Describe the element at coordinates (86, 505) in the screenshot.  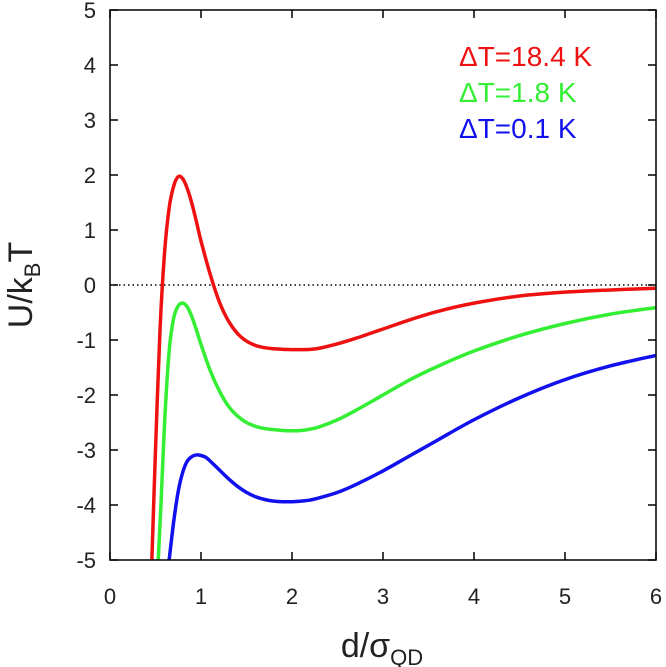
I see `y-tick-label: -4` at that location.